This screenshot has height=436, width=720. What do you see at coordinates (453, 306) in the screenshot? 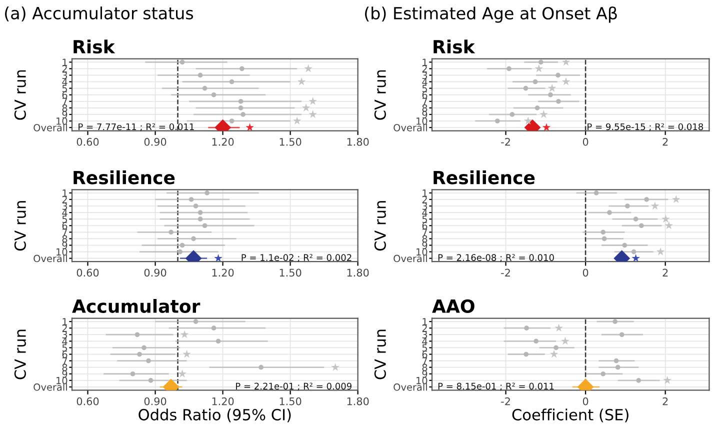
I see `chart-title: AAO` at bounding box center [453, 306].